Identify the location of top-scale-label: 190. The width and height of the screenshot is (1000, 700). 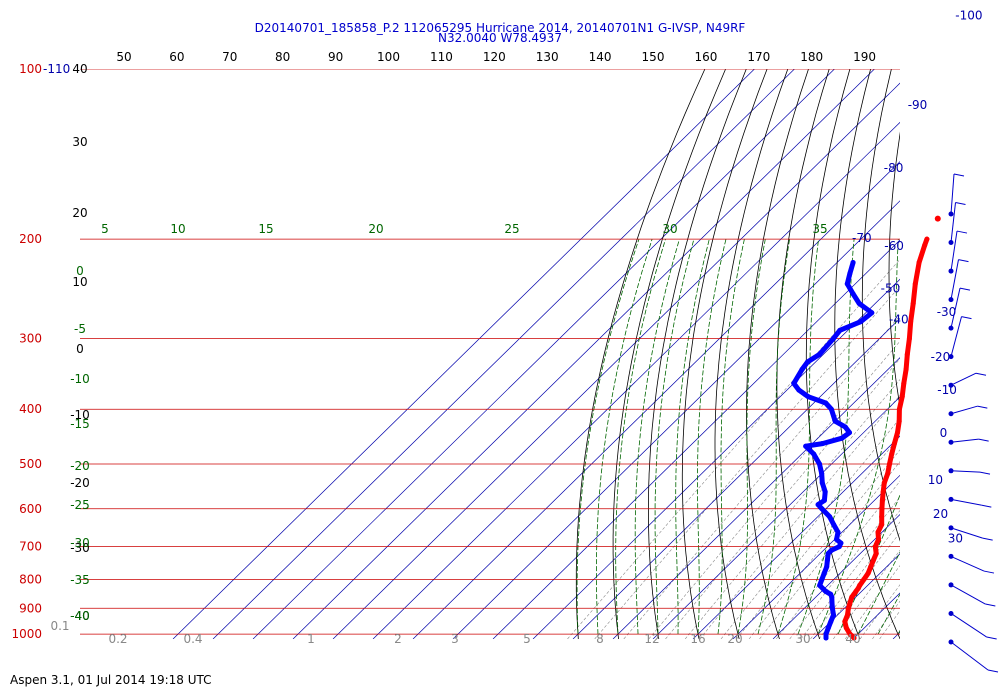
(864, 57).